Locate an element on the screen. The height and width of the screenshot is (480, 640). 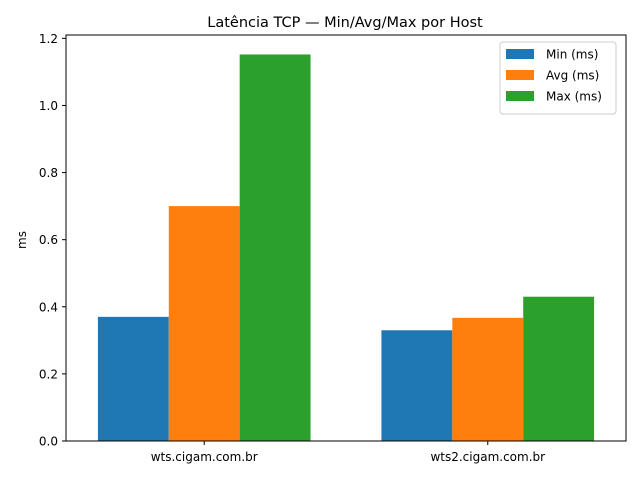
y-tick-label: 1.0 is located at coordinates (48, 106).